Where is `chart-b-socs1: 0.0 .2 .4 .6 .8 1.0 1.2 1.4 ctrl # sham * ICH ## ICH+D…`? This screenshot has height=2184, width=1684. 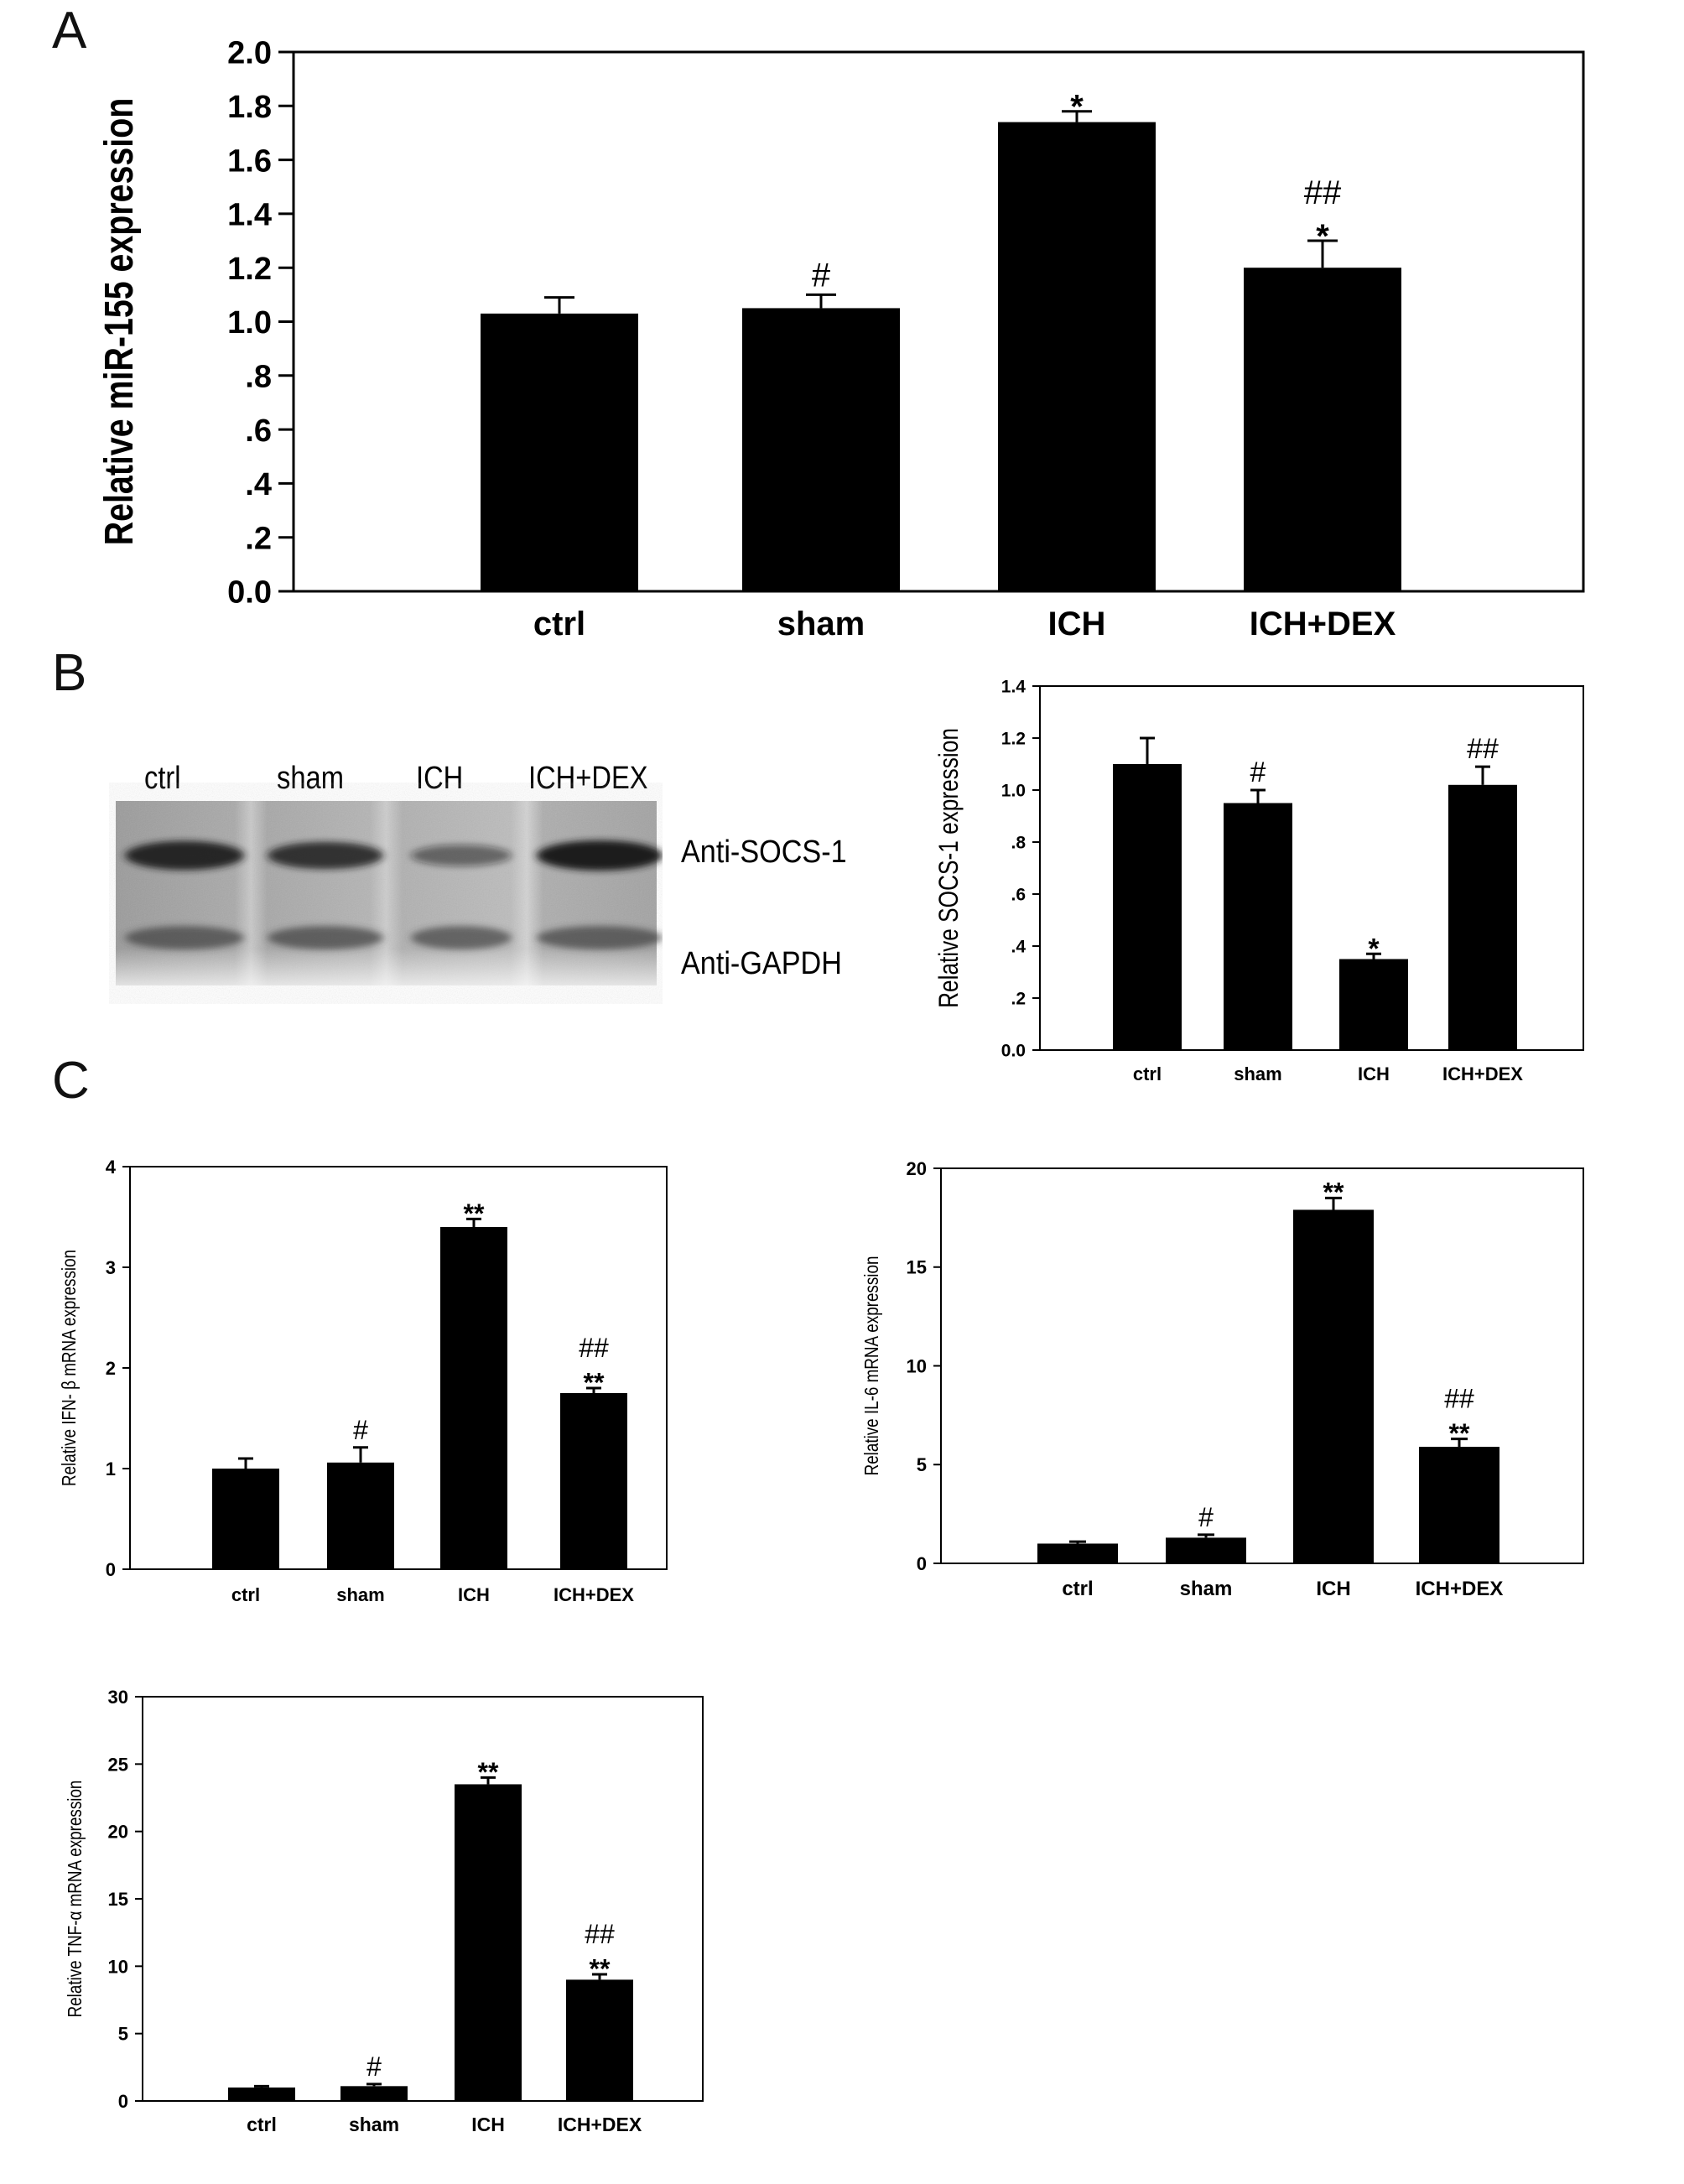
chart-b-socs1: 0.0 .2 .4 .6 .8 1.0 1.2 1.4 ctrl # sham * ICH ## ICH+D… is located at coordinates (1259, 881).